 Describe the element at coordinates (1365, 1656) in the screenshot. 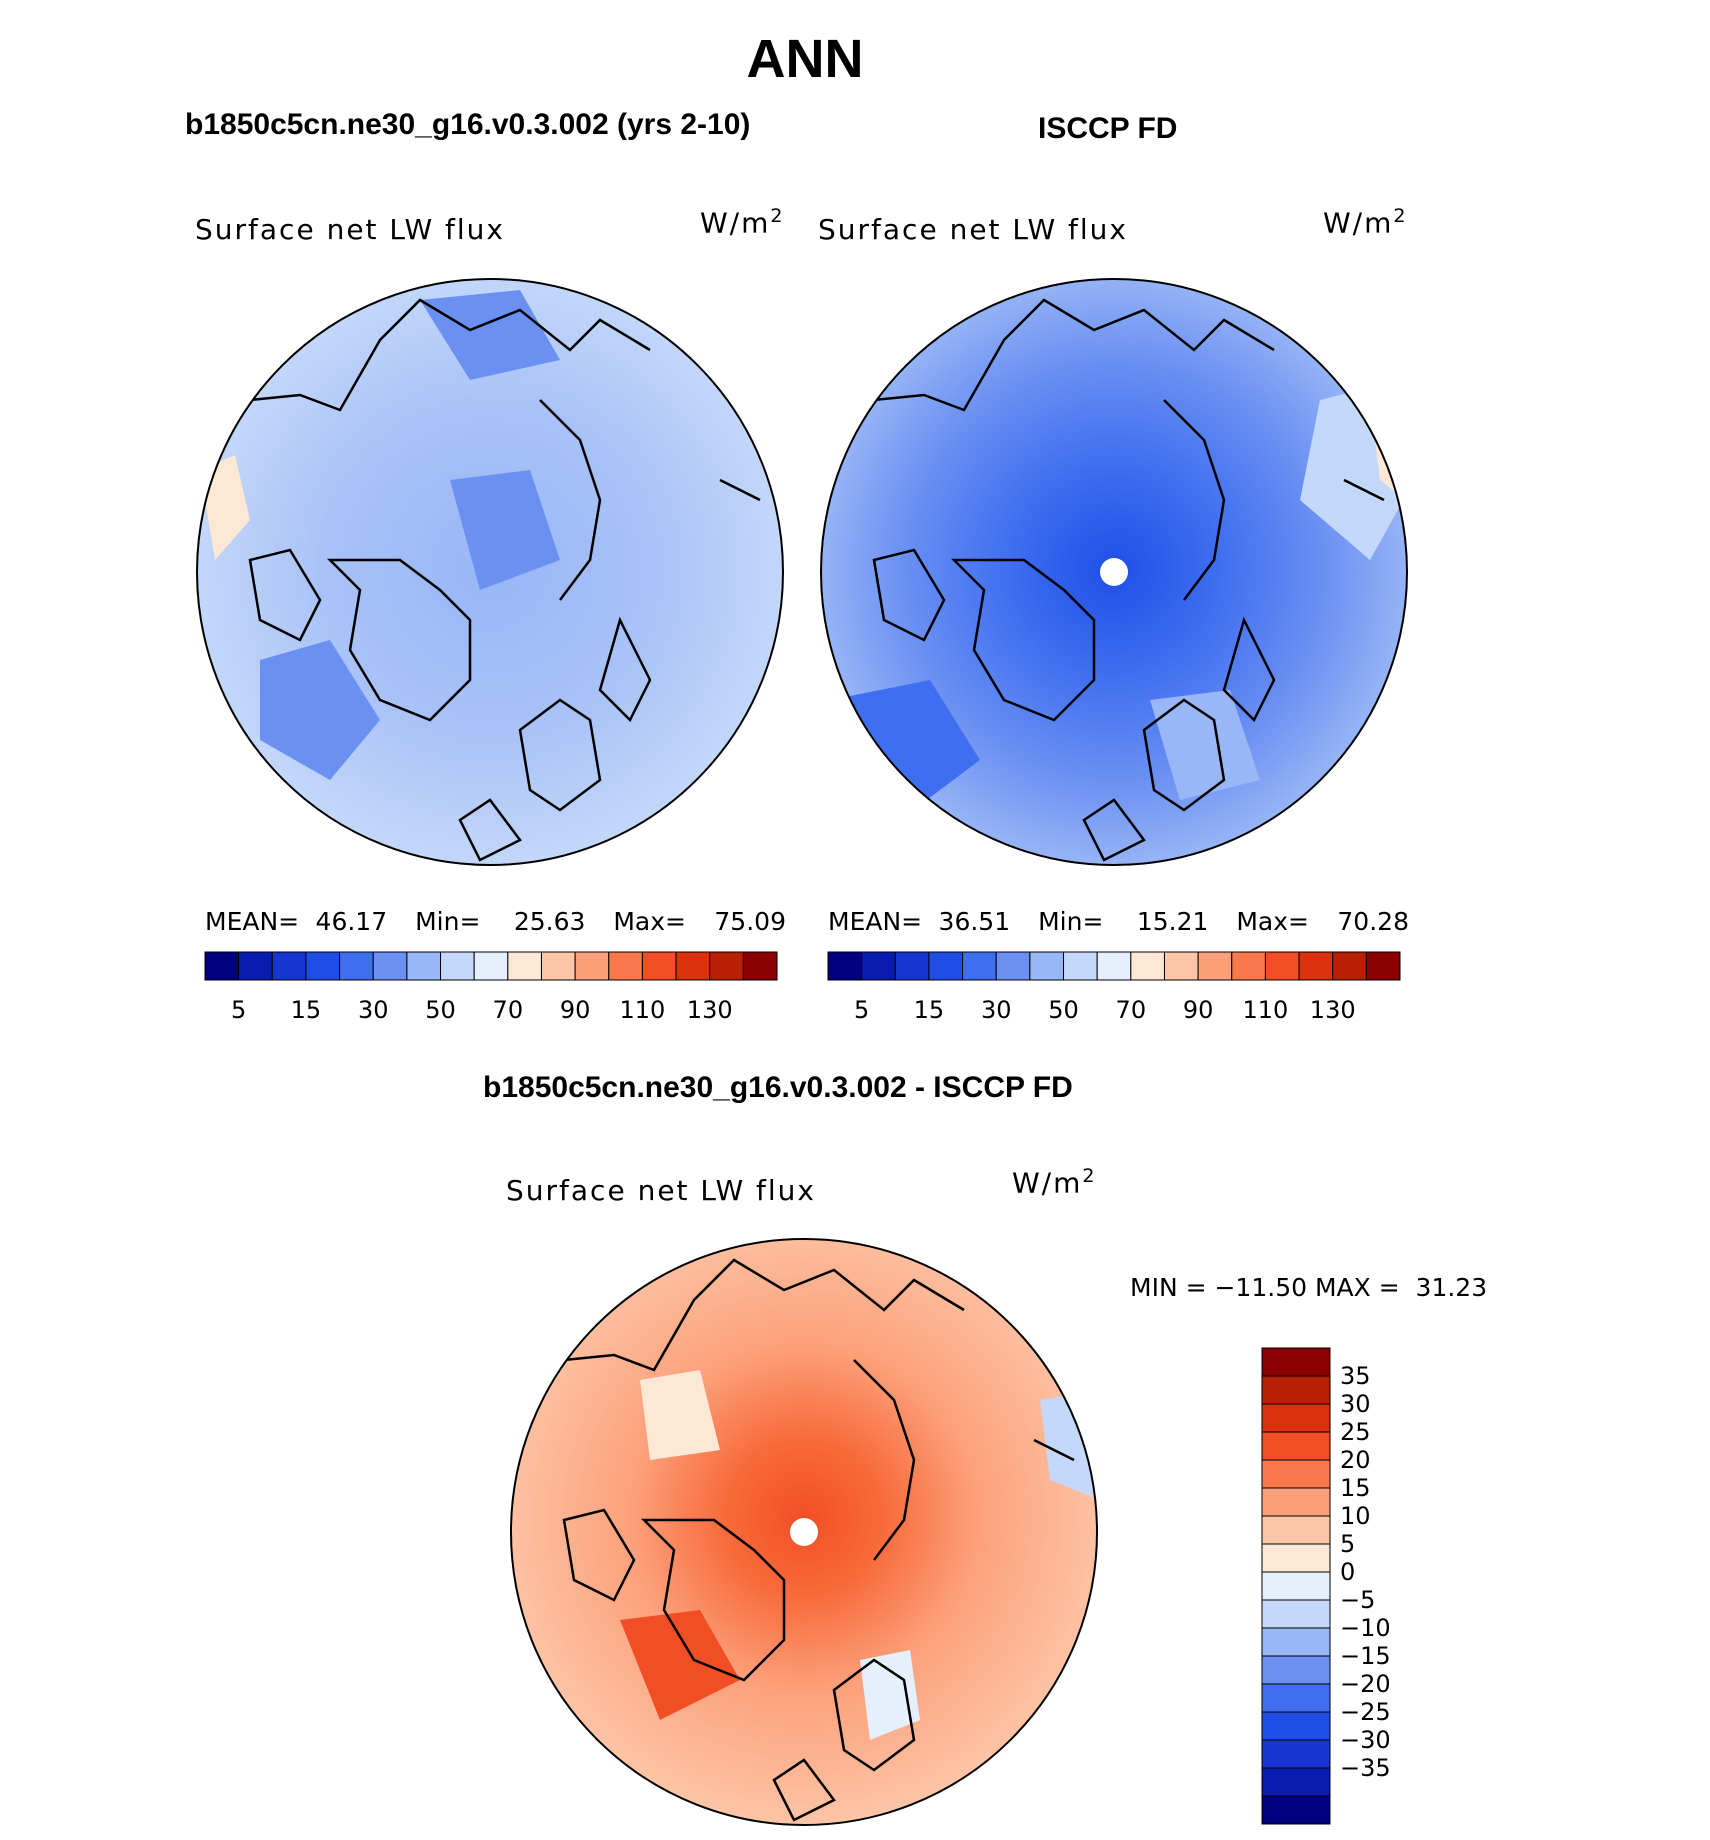

I see `diff-colorbar-tick-label: −15` at that location.